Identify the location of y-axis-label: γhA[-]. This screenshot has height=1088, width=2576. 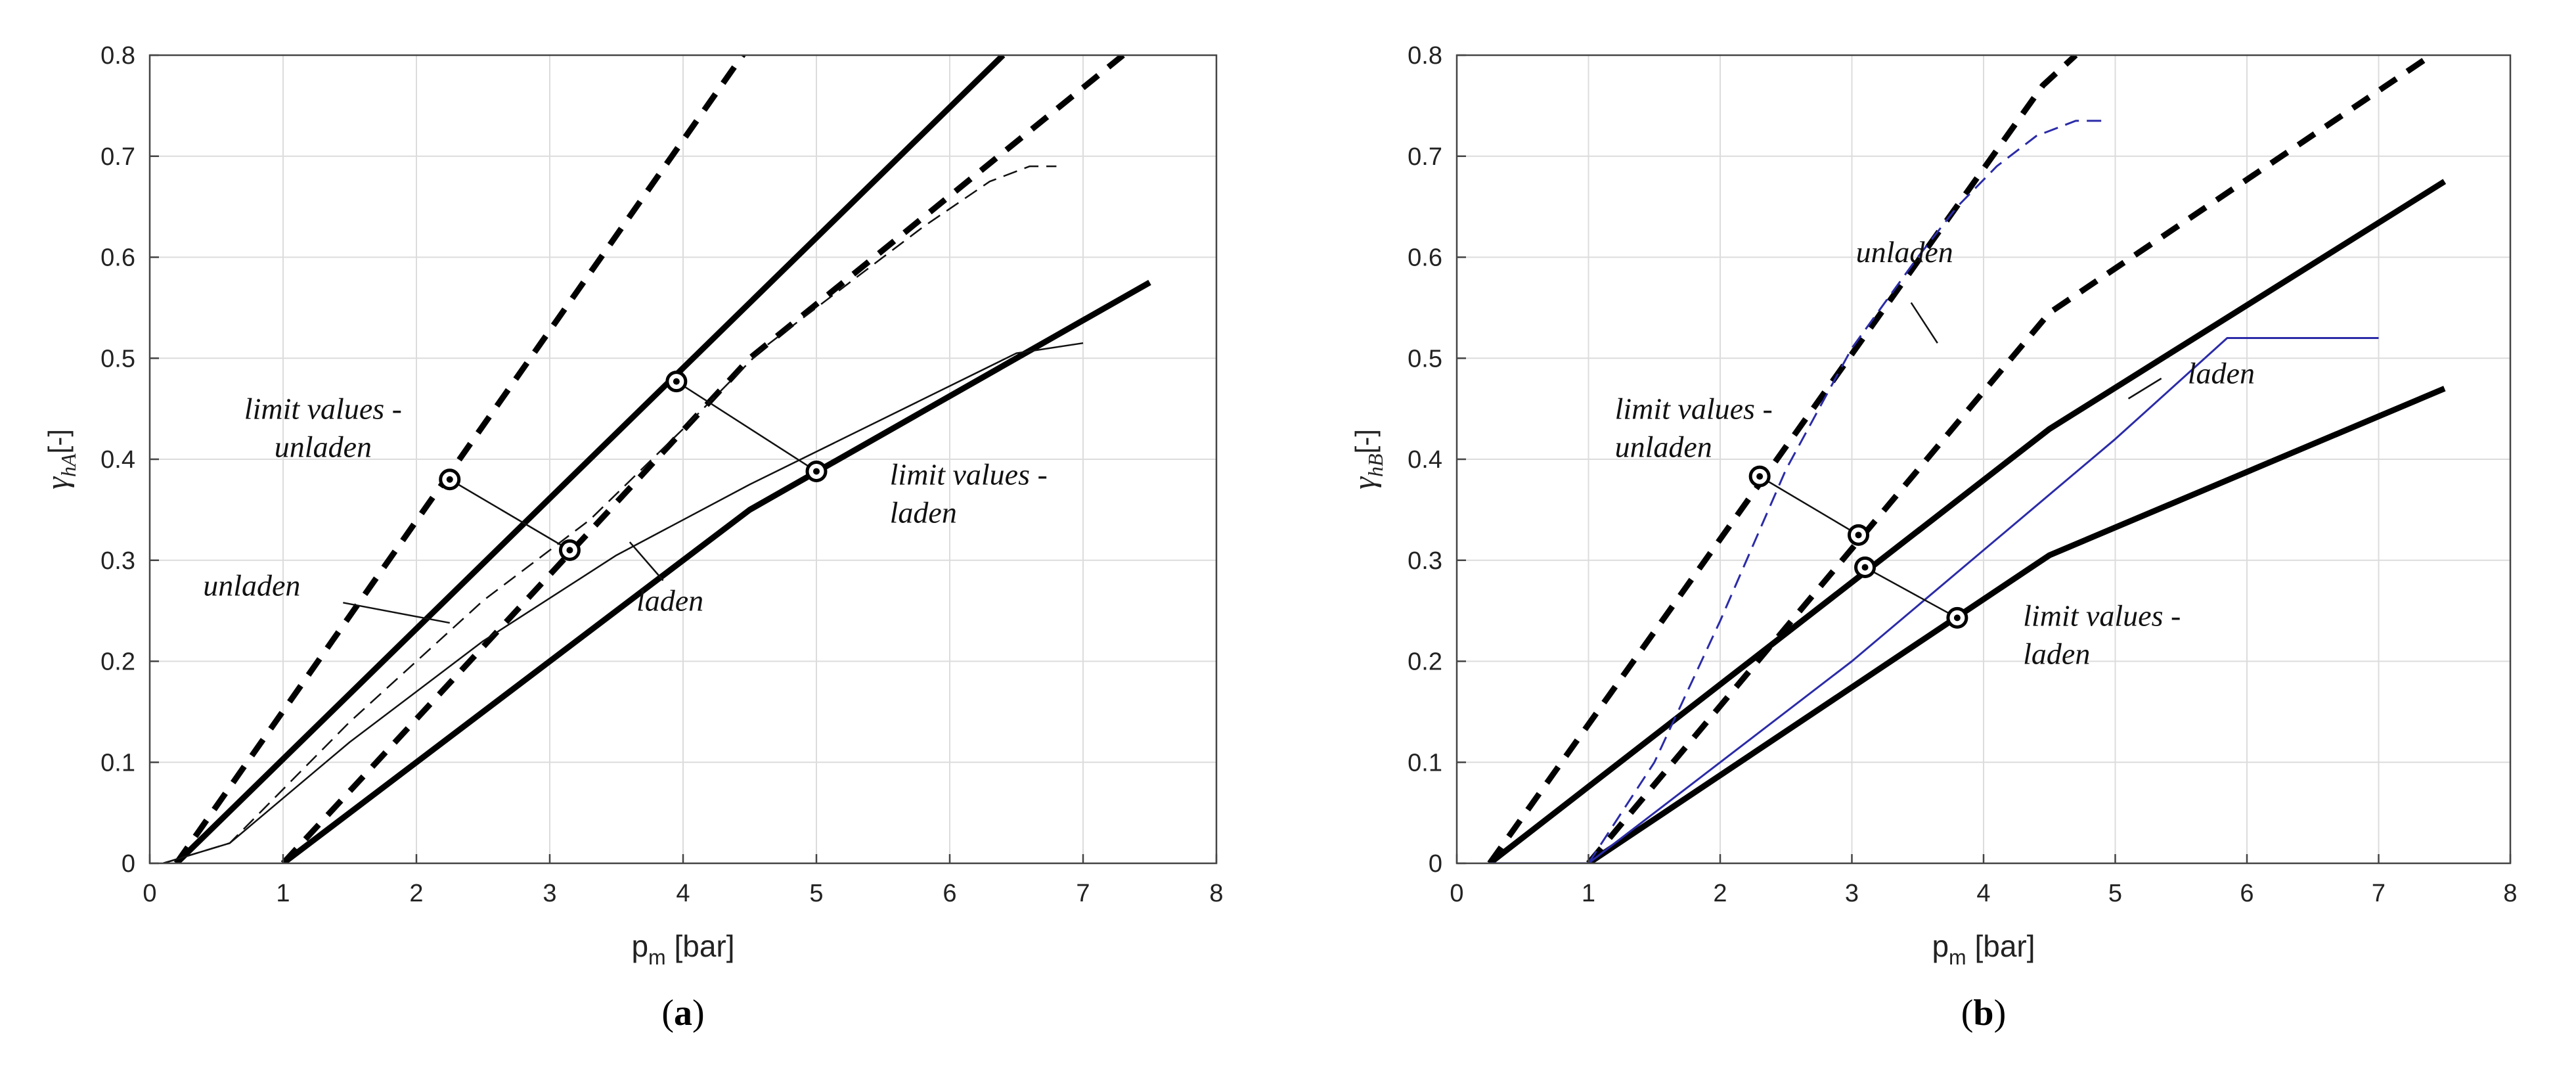
(60, 459).